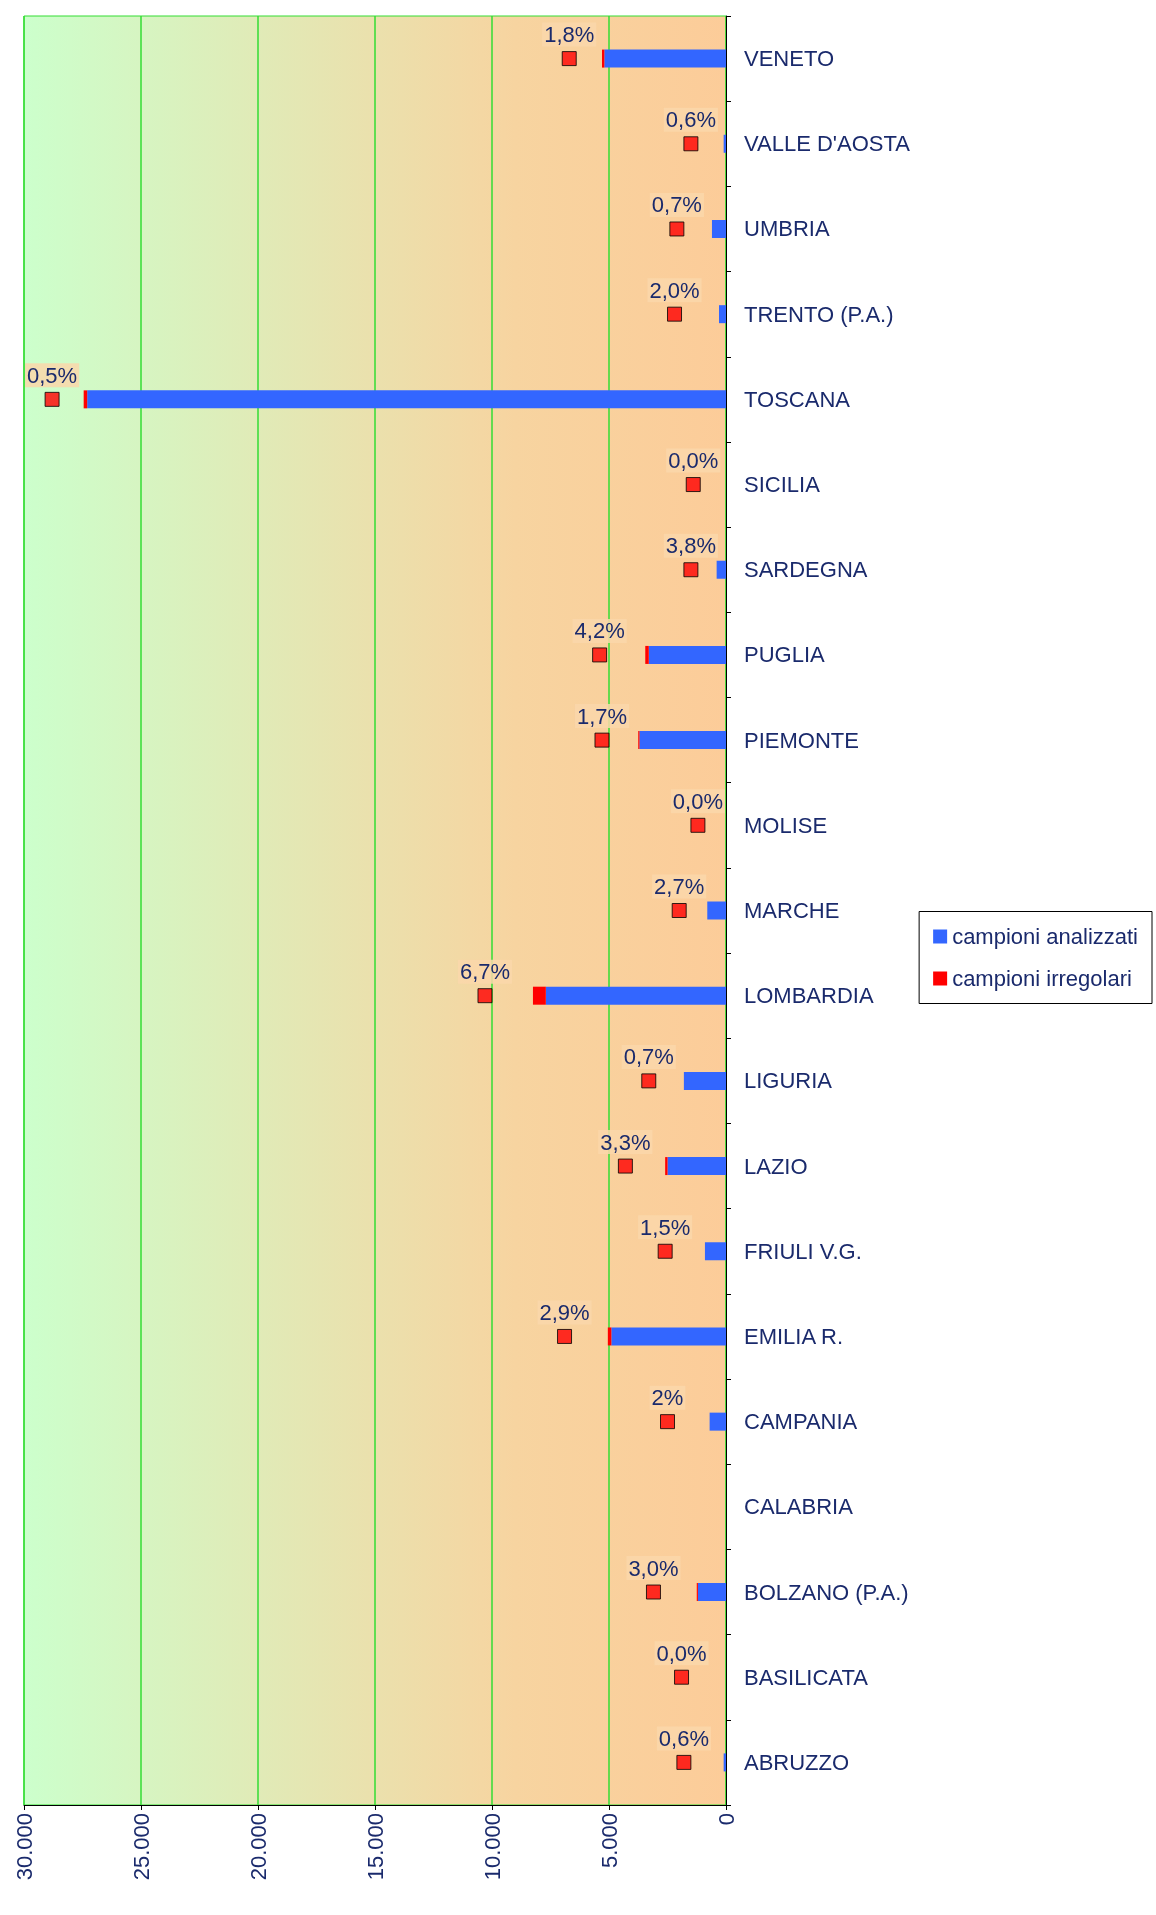 The image size is (1156, 1915). Describe the element at coordinates (789, 59) in the screenshot. I see `y-tick-label: VENETO` at that location.